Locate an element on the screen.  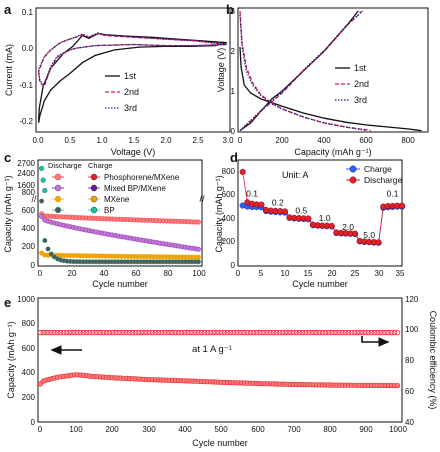
rate-label: 0.1 is located at coordinates (393, 194).